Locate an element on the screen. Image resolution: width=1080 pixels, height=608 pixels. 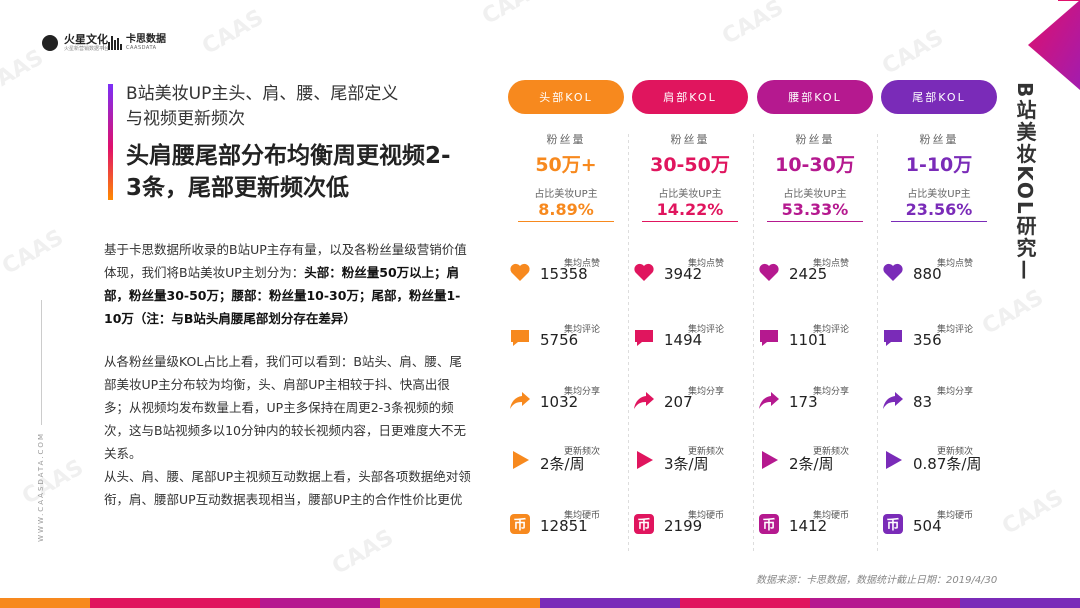
metric-coins: 币 集均硬币 12851 is located at coordinates (566, 528).